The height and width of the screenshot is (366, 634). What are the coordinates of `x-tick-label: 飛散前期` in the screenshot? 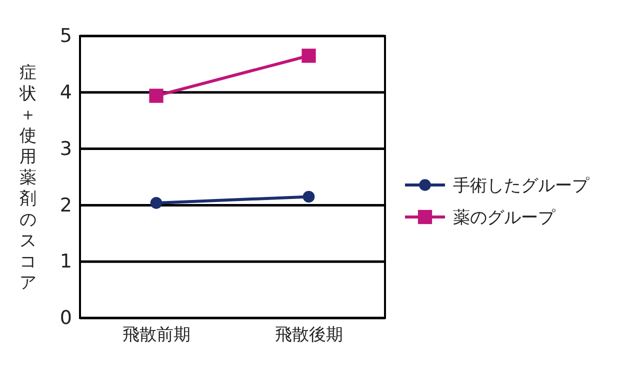 It's located at (156, 335).